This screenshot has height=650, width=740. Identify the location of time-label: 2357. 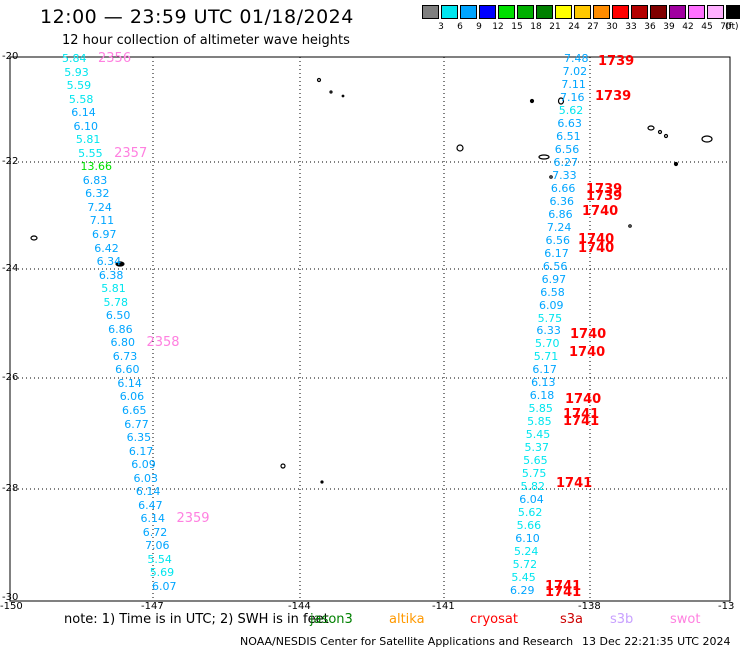
(131, 153).